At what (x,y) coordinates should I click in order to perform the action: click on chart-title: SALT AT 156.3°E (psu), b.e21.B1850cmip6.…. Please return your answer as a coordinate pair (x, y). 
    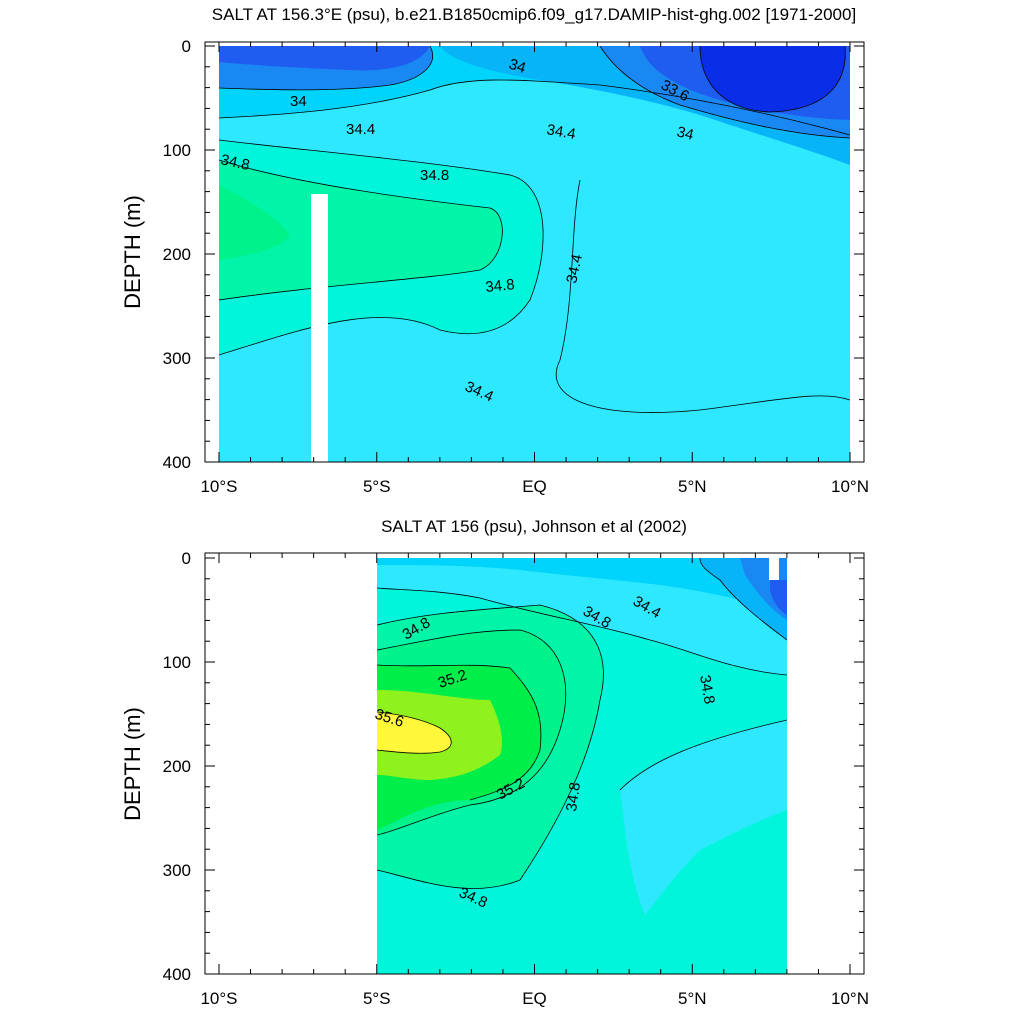
    Looking at the image, I should click on (534, 14).